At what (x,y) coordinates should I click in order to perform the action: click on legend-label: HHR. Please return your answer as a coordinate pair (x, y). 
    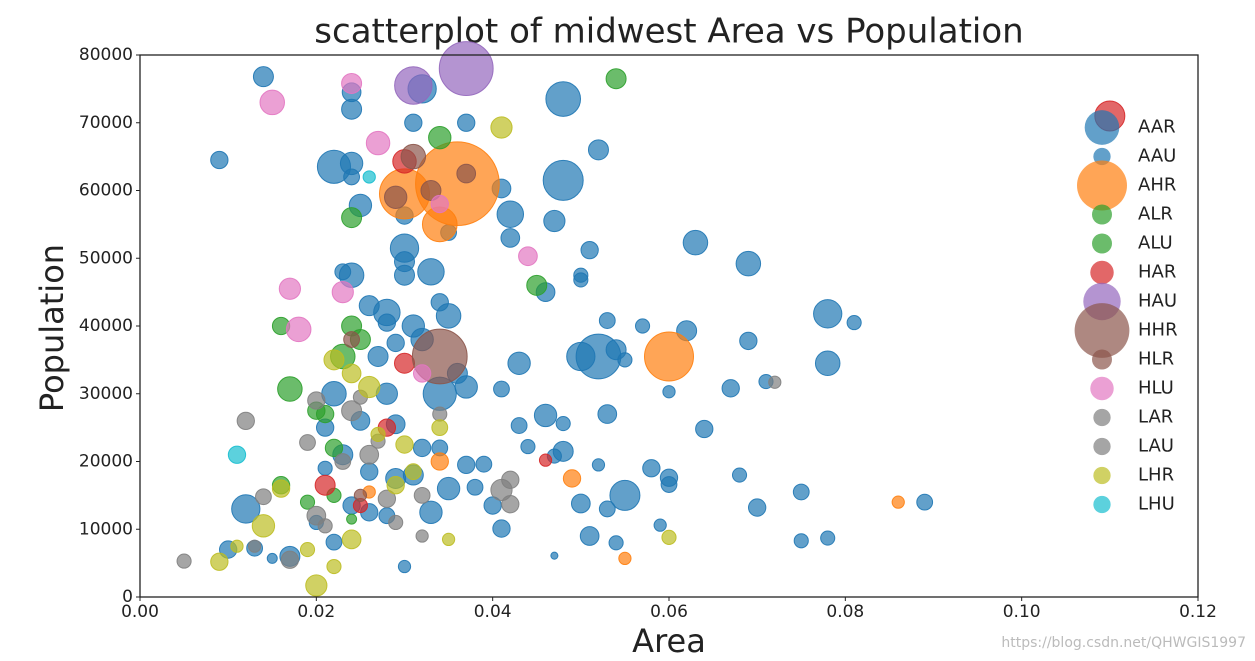
    Looking at the image, I should click on (1158, 330).